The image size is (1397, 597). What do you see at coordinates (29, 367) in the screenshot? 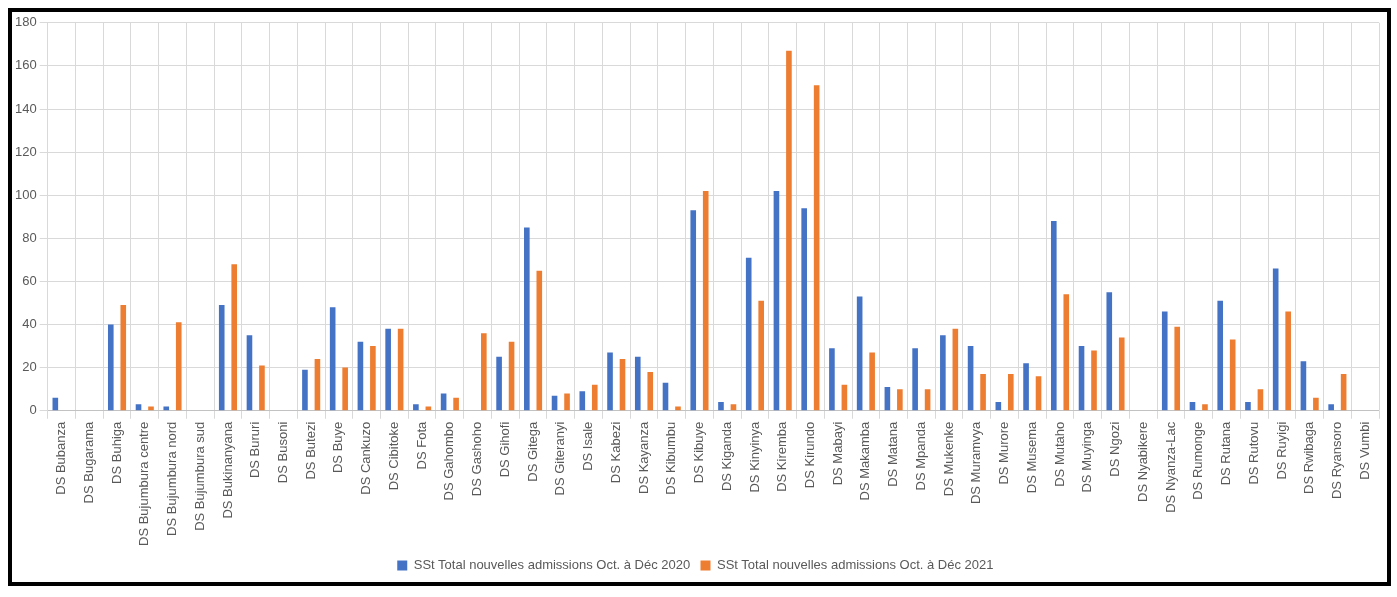
I see `y-tick-label: 20` at bounding box center [29, 367].